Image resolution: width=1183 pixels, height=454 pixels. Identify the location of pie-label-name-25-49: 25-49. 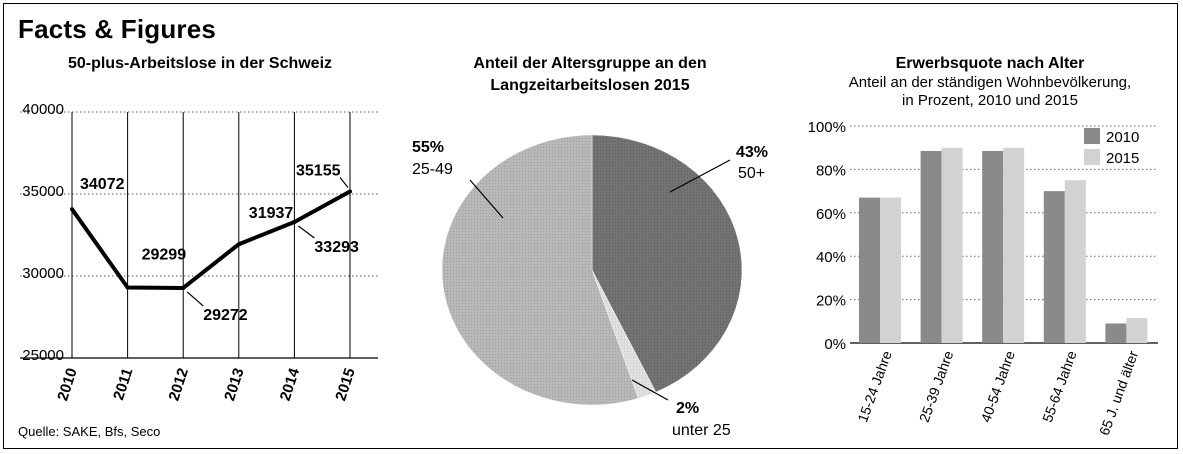
(432, 169).